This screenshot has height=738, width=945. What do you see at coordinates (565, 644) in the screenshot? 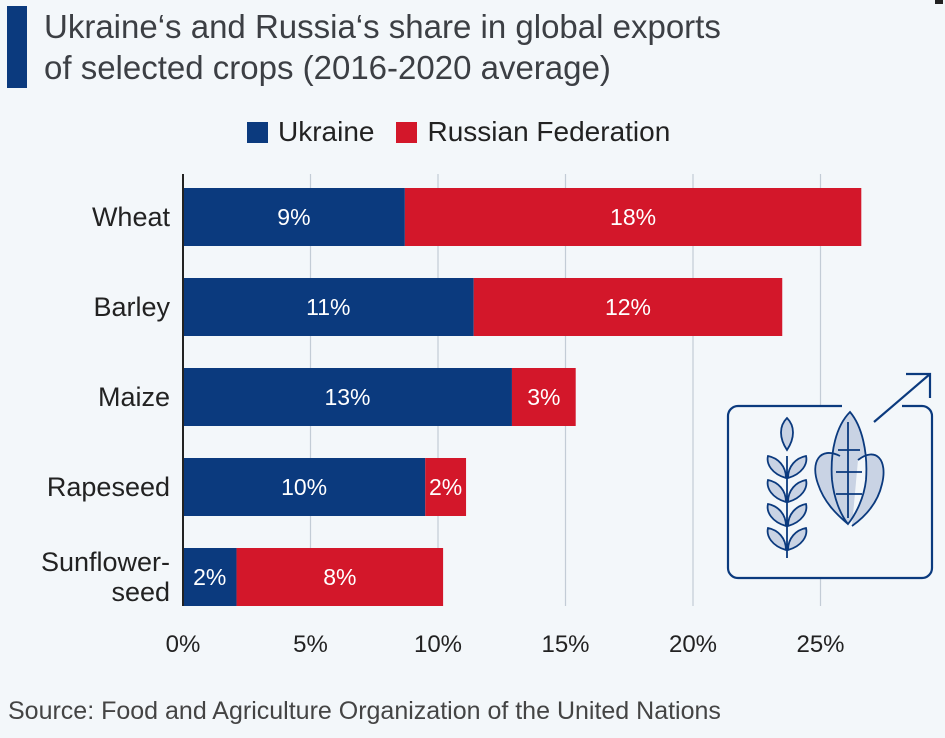
I see `x-tick-label: 15%` at bounding box center [565, 644].